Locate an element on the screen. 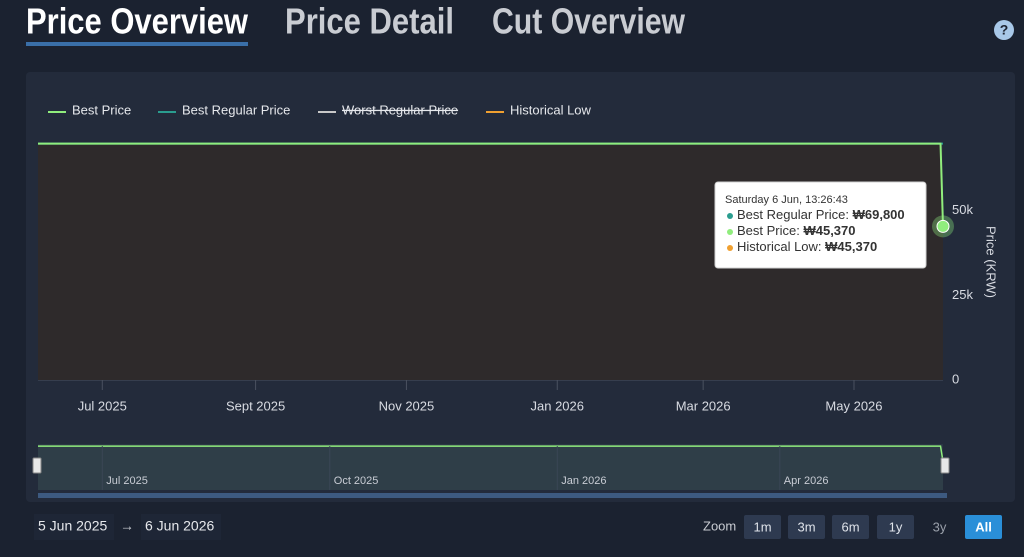  zoom-button-label: All is located at coordinates (983, 526).